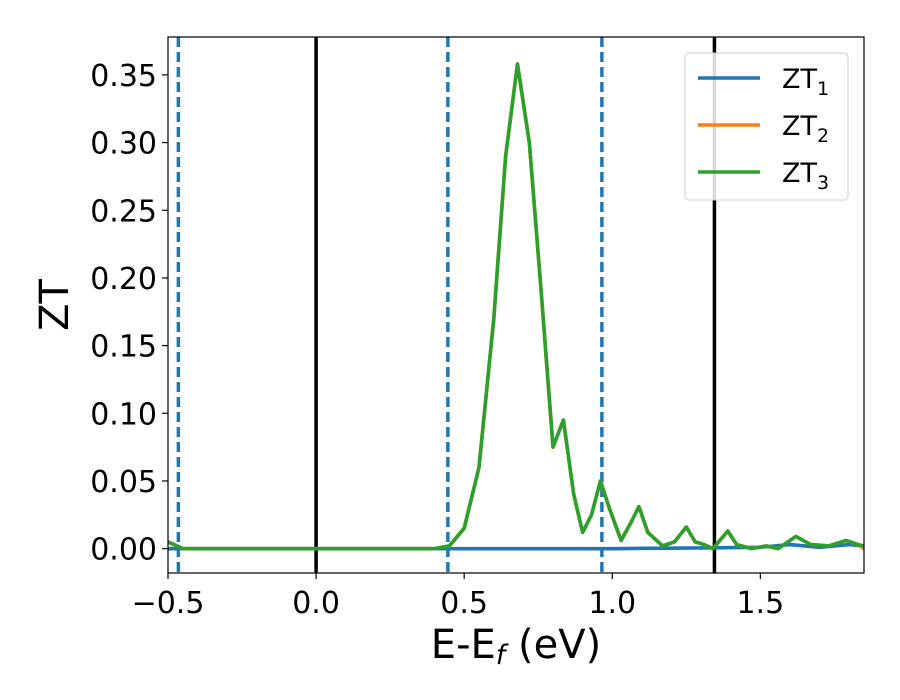 The image size is (900, 700). I want to click on x-tick-label: 1.0, so click(612, 603).